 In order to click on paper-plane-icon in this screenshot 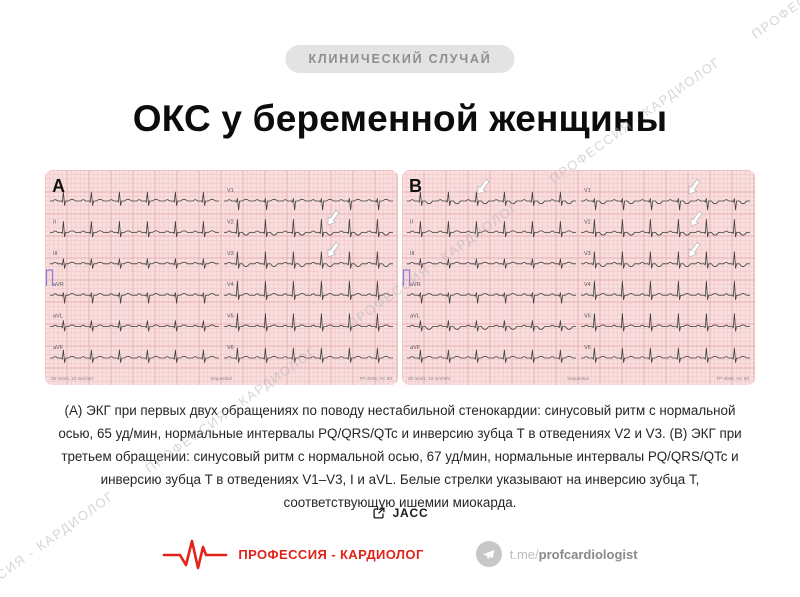, I will do `click(489, 554)`.